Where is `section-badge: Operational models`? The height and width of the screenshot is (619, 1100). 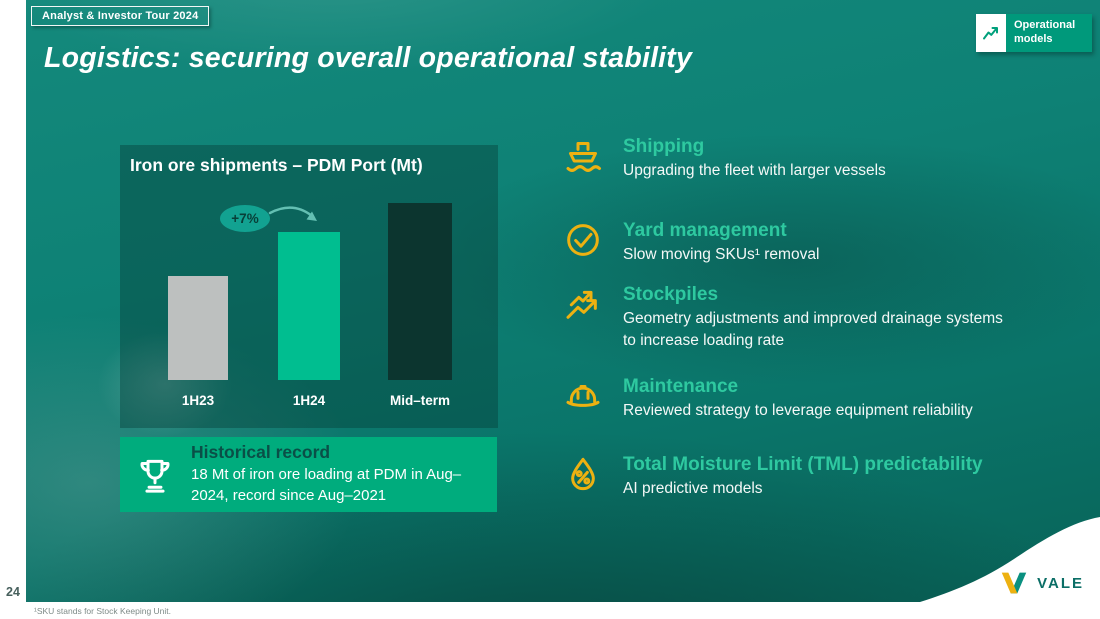
section-badge: Operational models is located at coordinates (1034, 33).